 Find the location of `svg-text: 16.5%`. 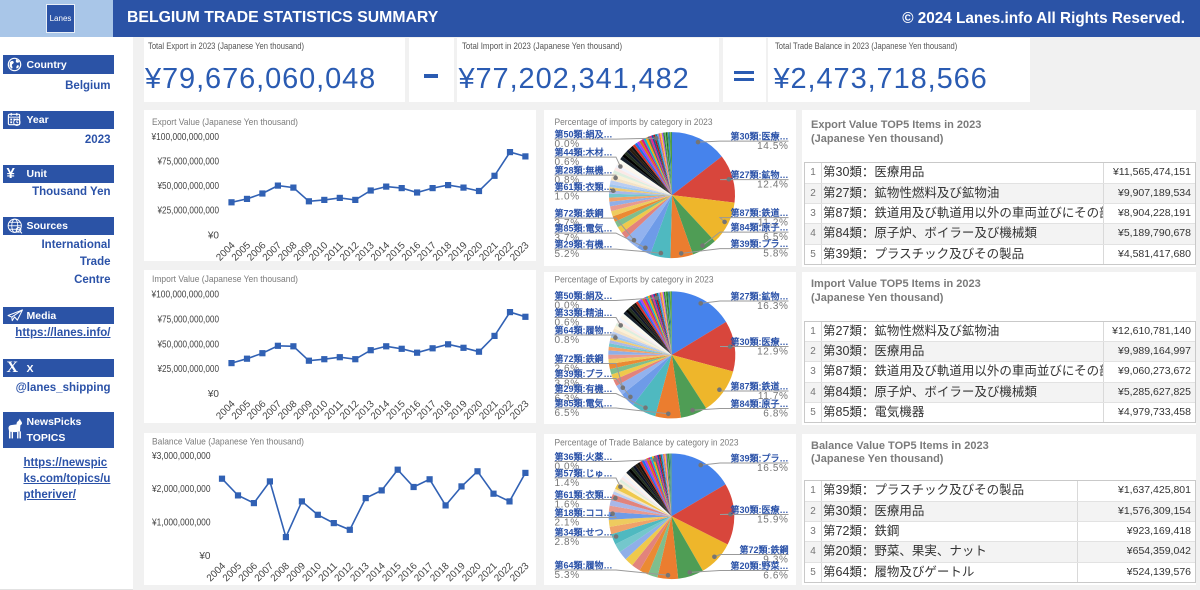

svg-text: 16.5% is located at coordinates (772, 468).